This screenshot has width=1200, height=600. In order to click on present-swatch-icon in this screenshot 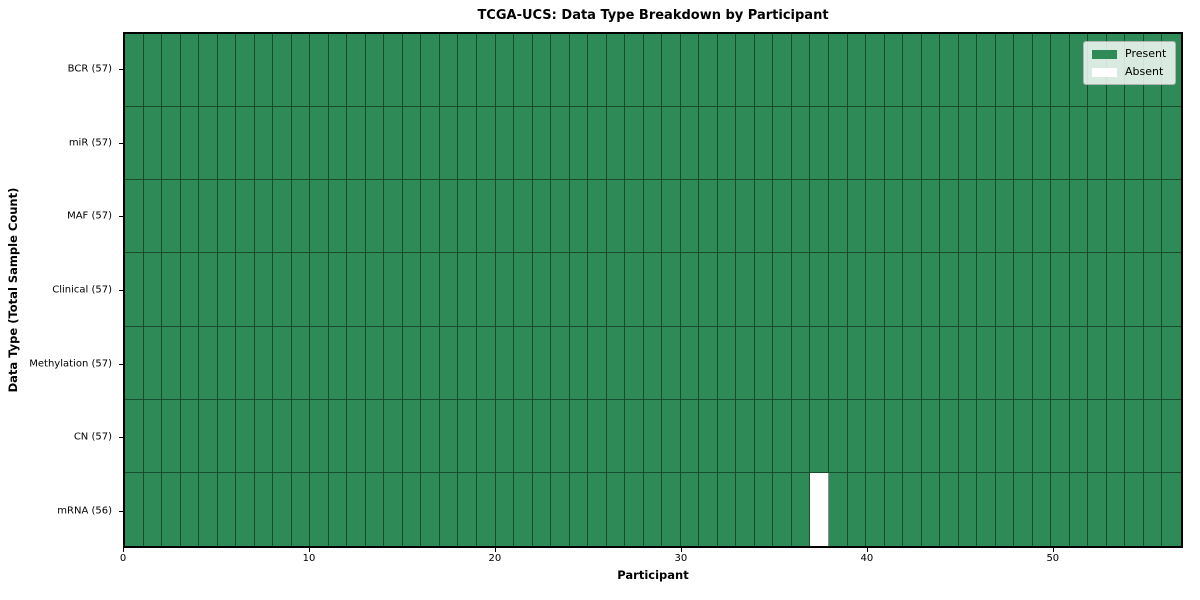, I will do `click(1104, 54)`.